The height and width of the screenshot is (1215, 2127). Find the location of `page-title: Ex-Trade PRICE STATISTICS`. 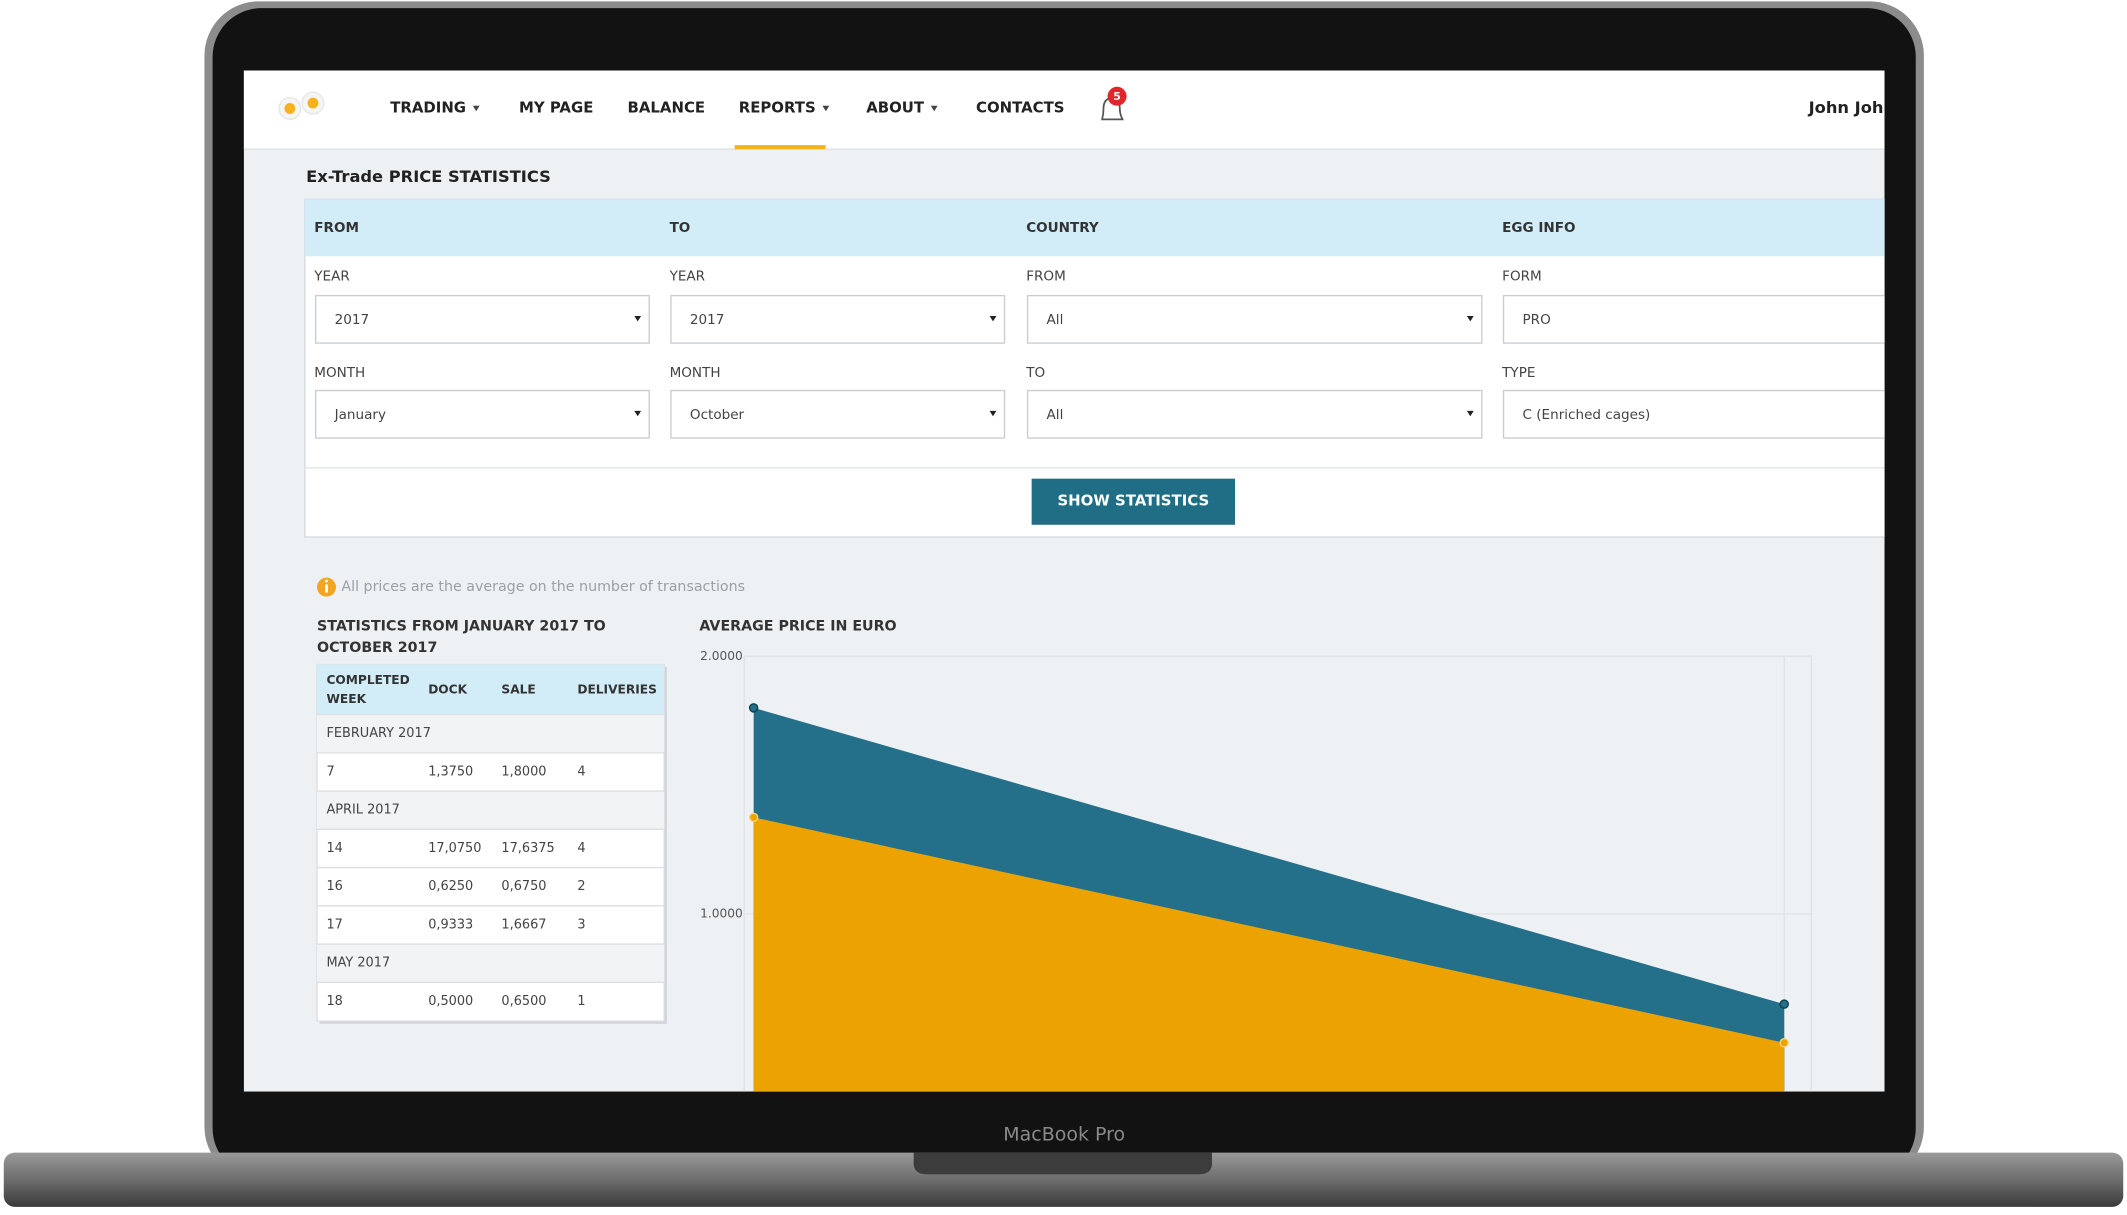

page-title: Ex-Trade PRICE STATISTICS is located at coordinates (428, 176).